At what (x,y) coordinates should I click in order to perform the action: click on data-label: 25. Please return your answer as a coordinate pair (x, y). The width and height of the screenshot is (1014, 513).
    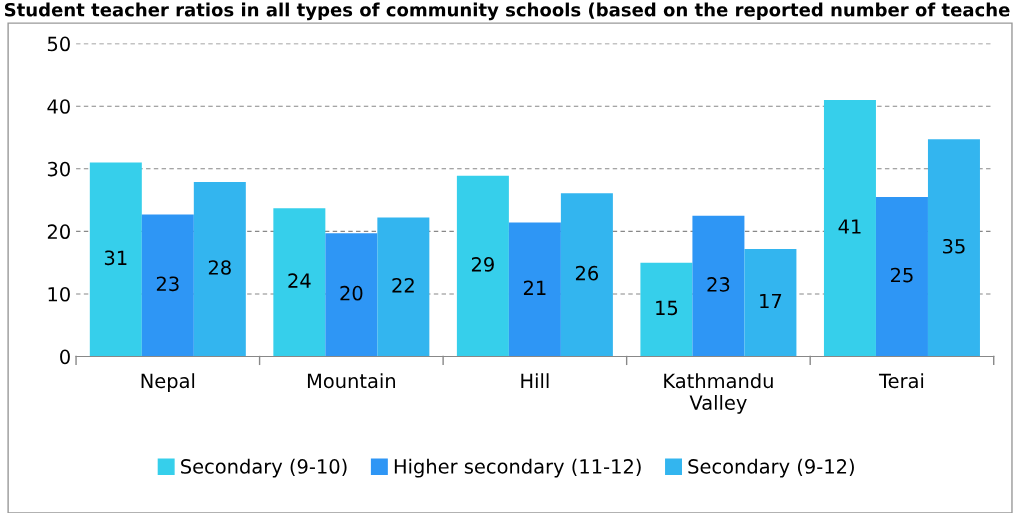
    Looking at the image, I should click on (902, 275).